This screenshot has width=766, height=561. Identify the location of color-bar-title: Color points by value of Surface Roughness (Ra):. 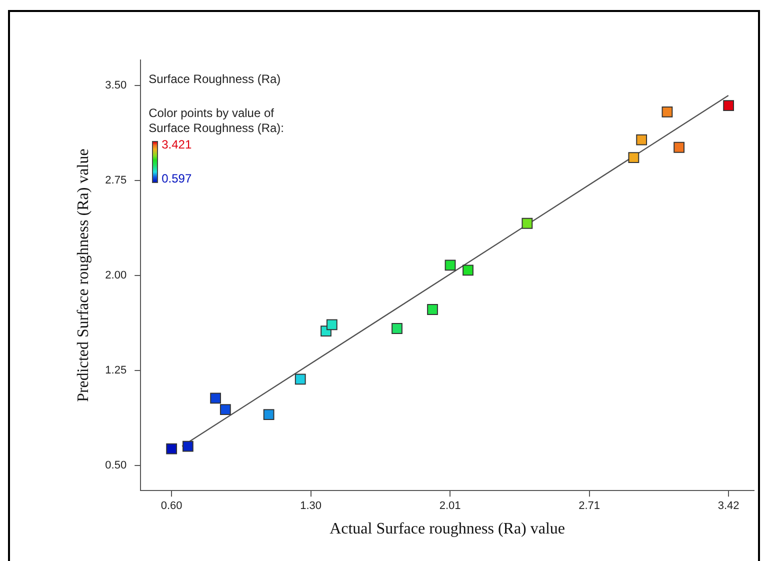
(216, 121).